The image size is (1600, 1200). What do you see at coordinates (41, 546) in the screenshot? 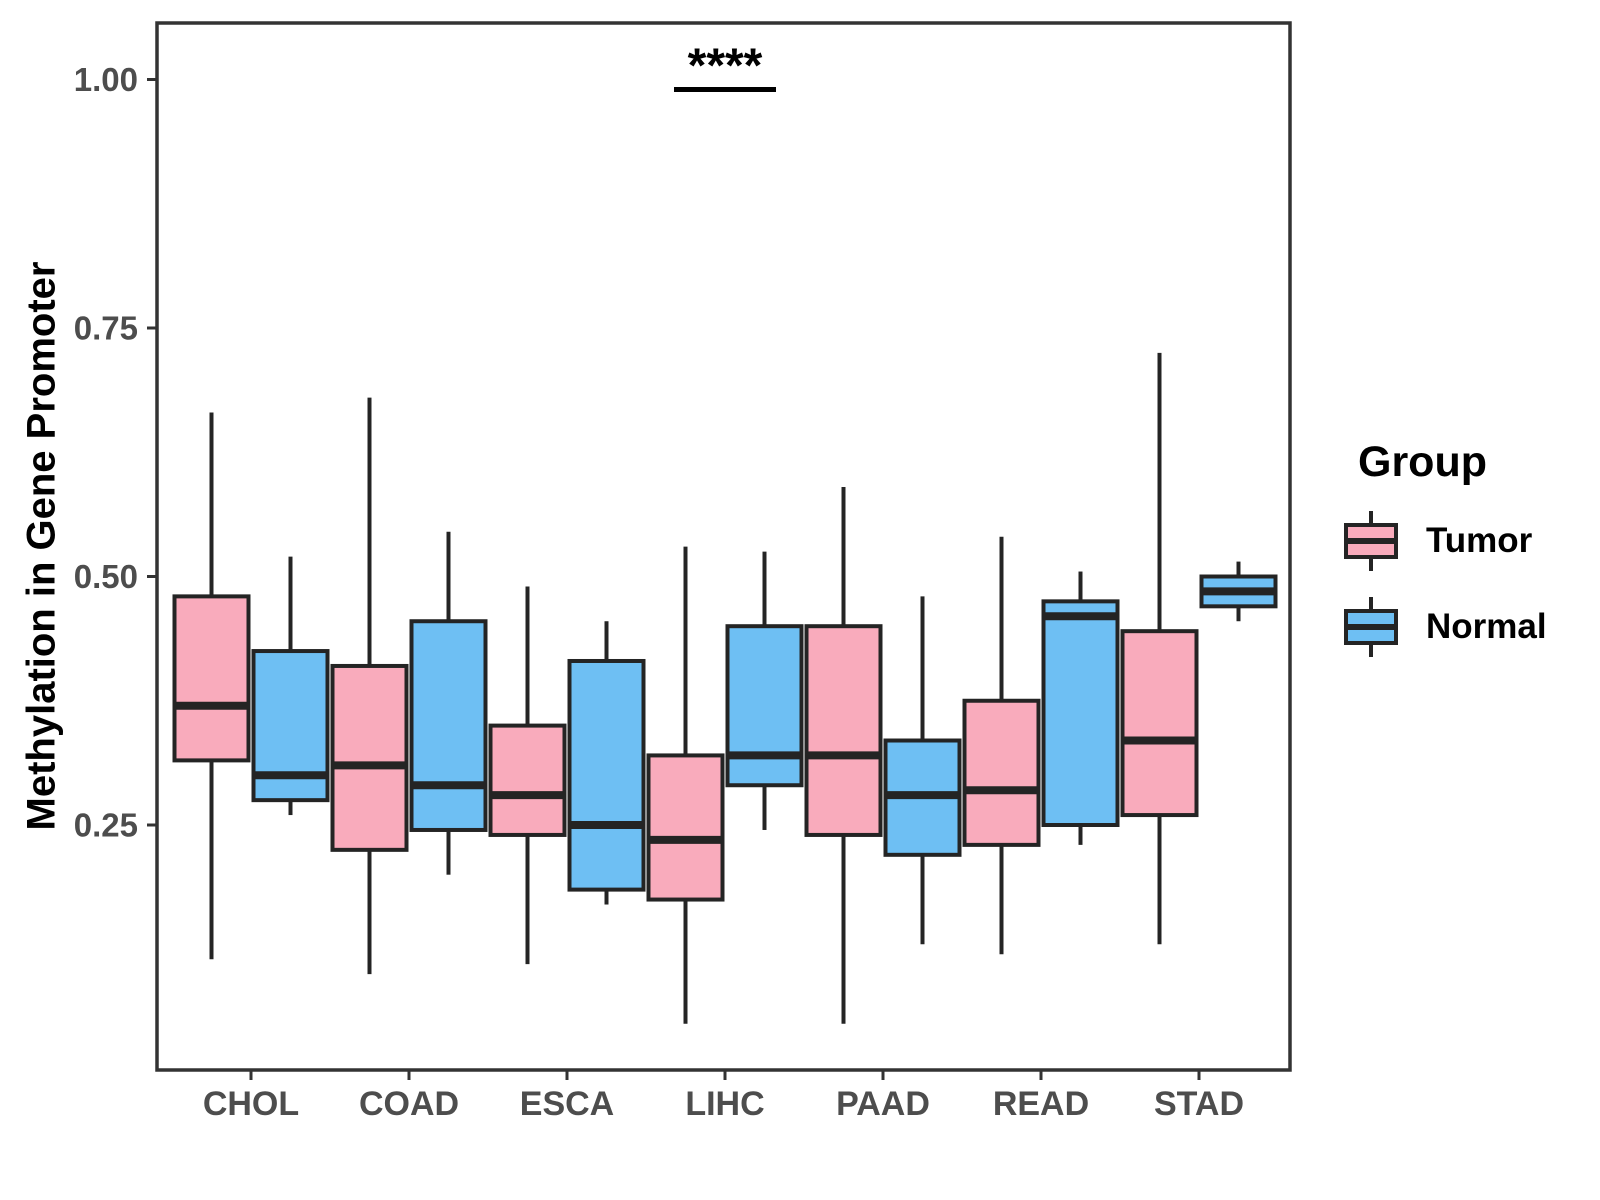
I see `y-axis-title: Methylation in Gene Promoter` at bounding box center [41, 546].